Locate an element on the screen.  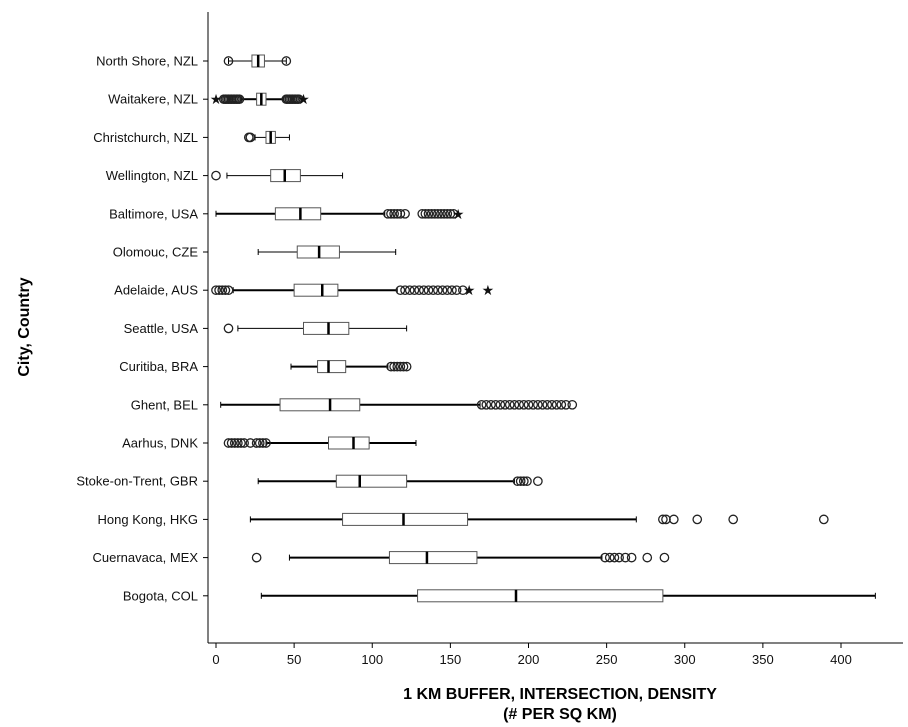
x-axis-title-line1: 1 KM BUFFER, INTERSECTION, DENSITY is located at coordinates (560, 694).